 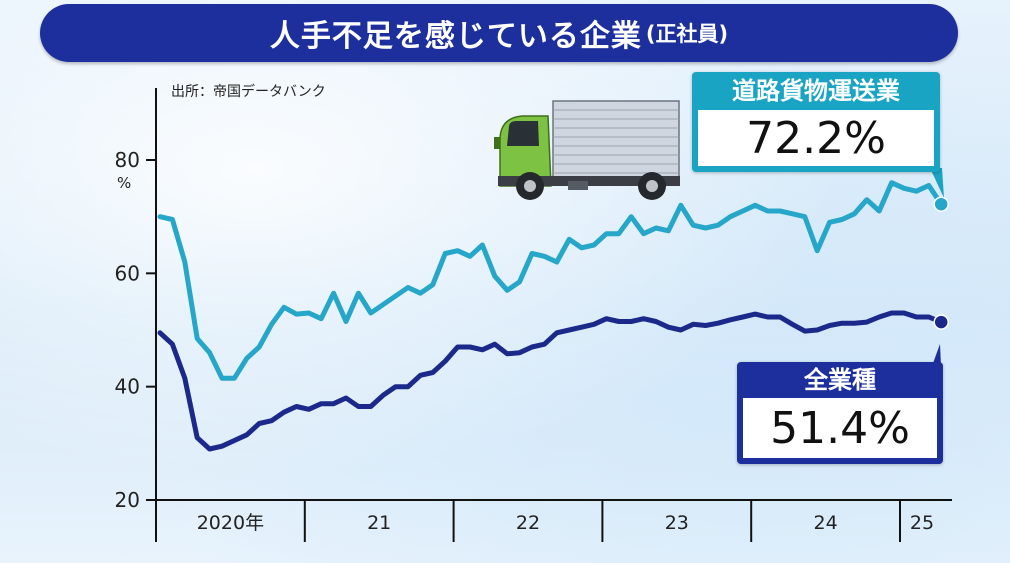 I want to click on trucking-callout-label: 道路貨物運送業, so click(x=816, y=91).